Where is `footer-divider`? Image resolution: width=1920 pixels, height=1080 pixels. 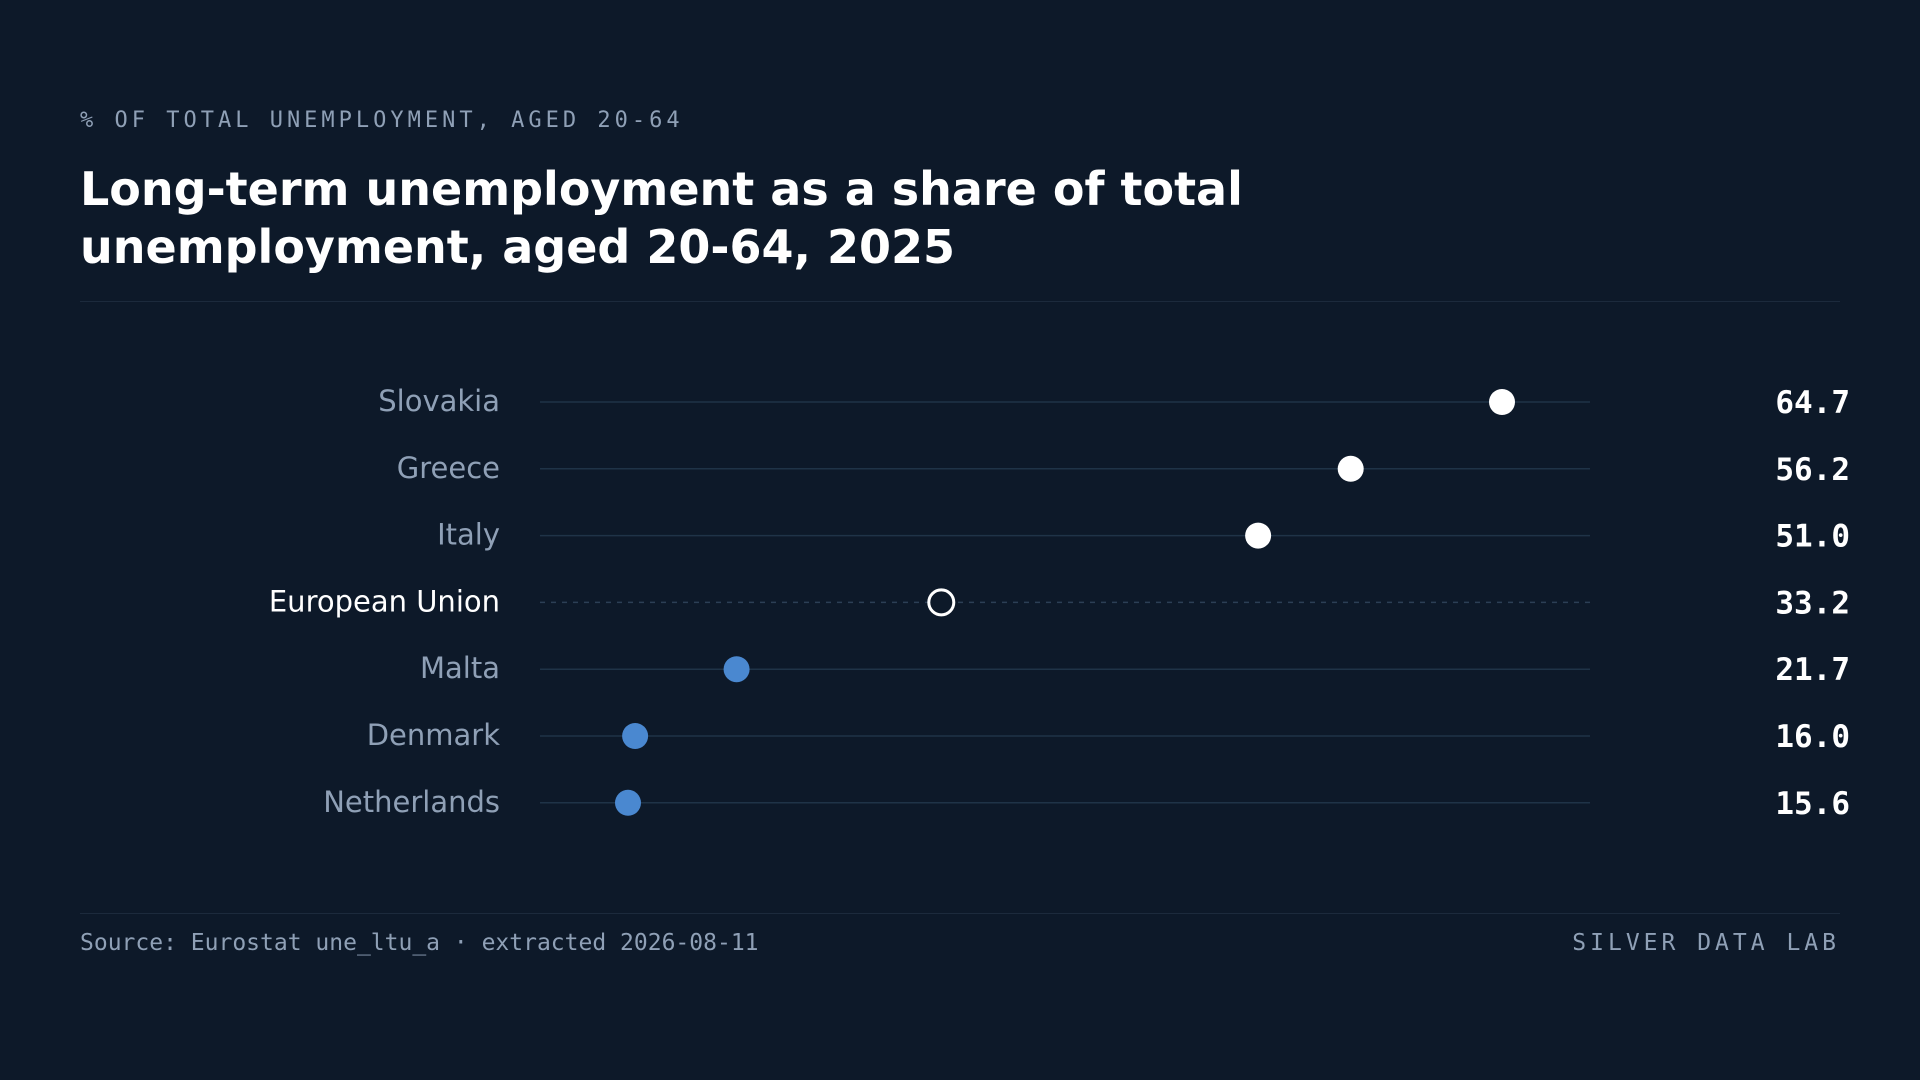 footer-divider is located at coordinates (960, 913).